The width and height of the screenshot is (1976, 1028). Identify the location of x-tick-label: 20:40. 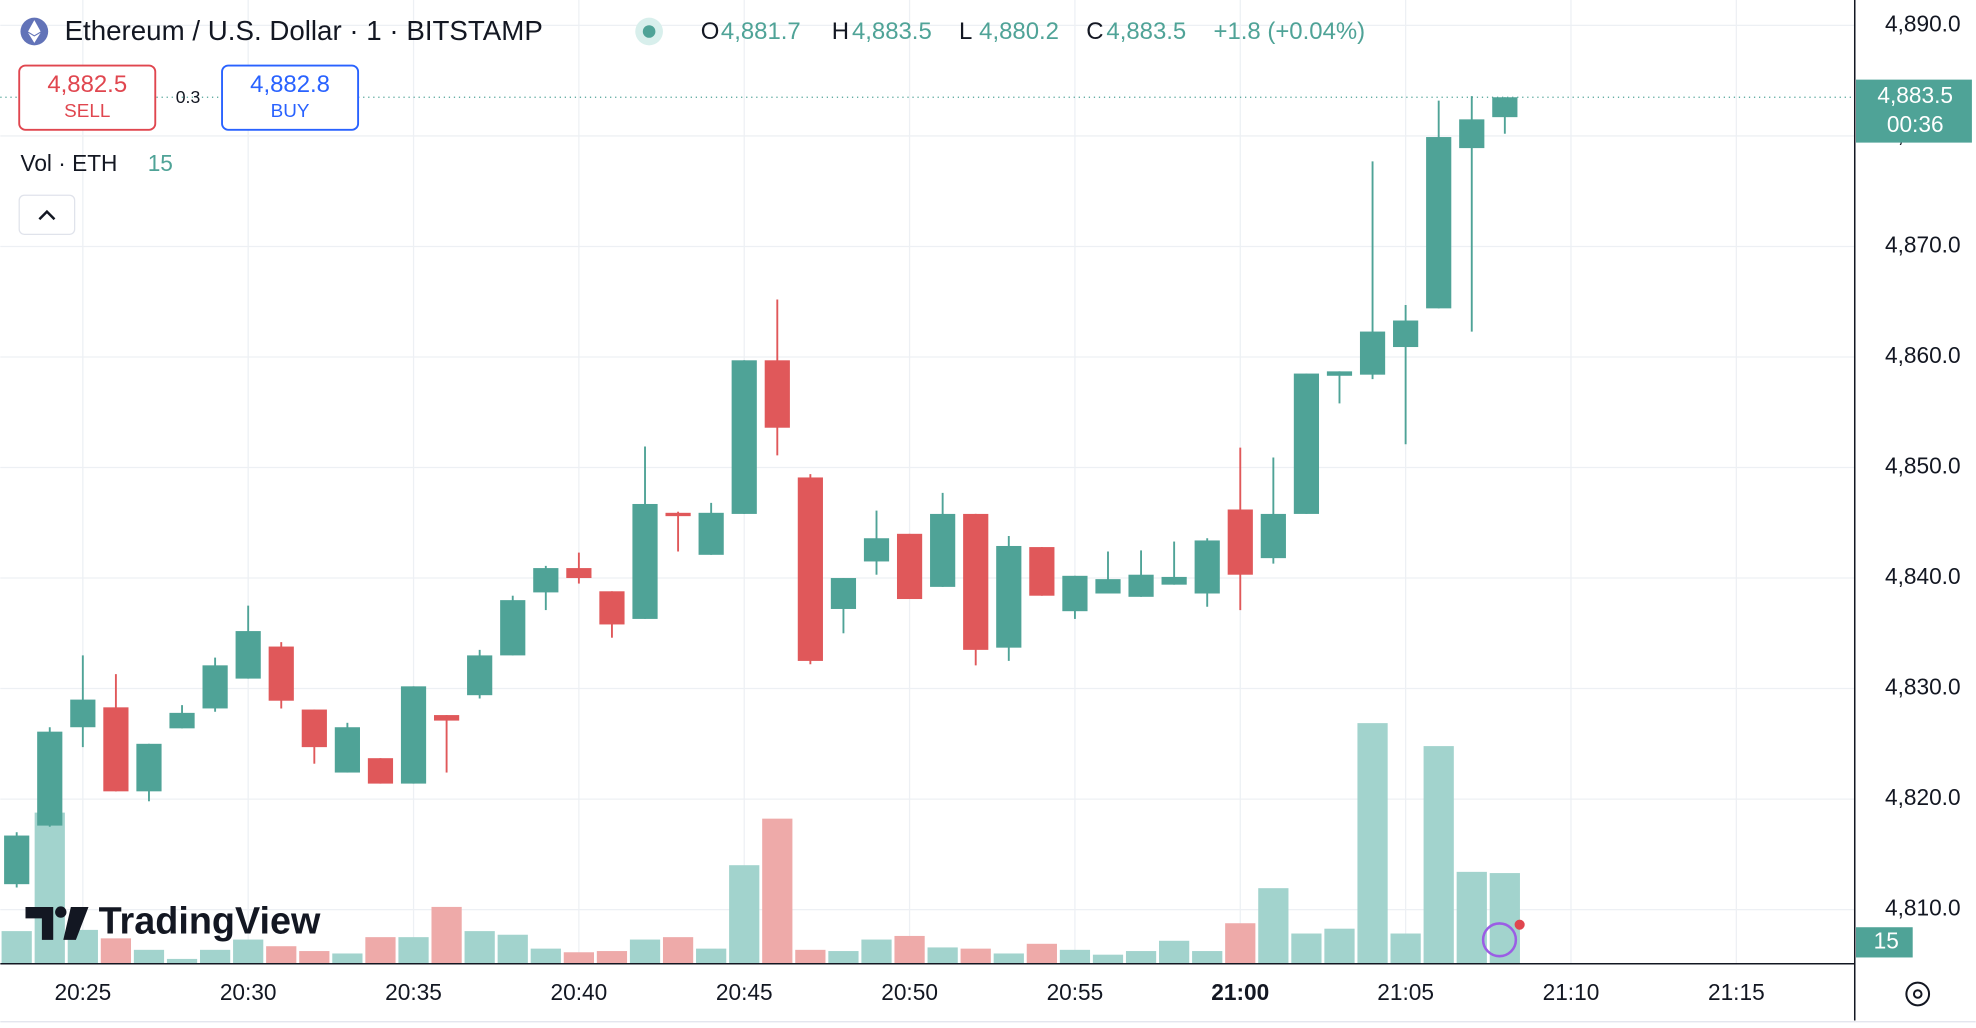
(579, 992).